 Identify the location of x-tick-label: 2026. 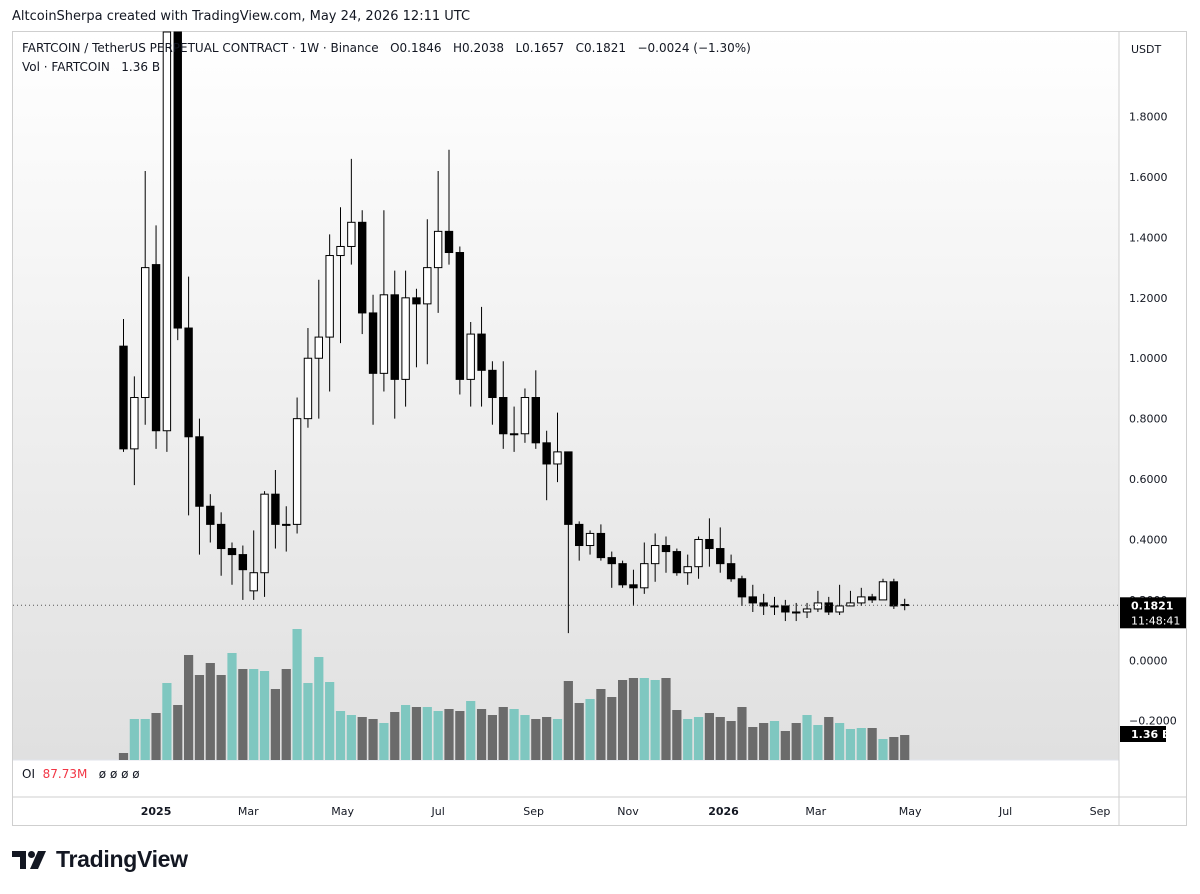
(723, 811).